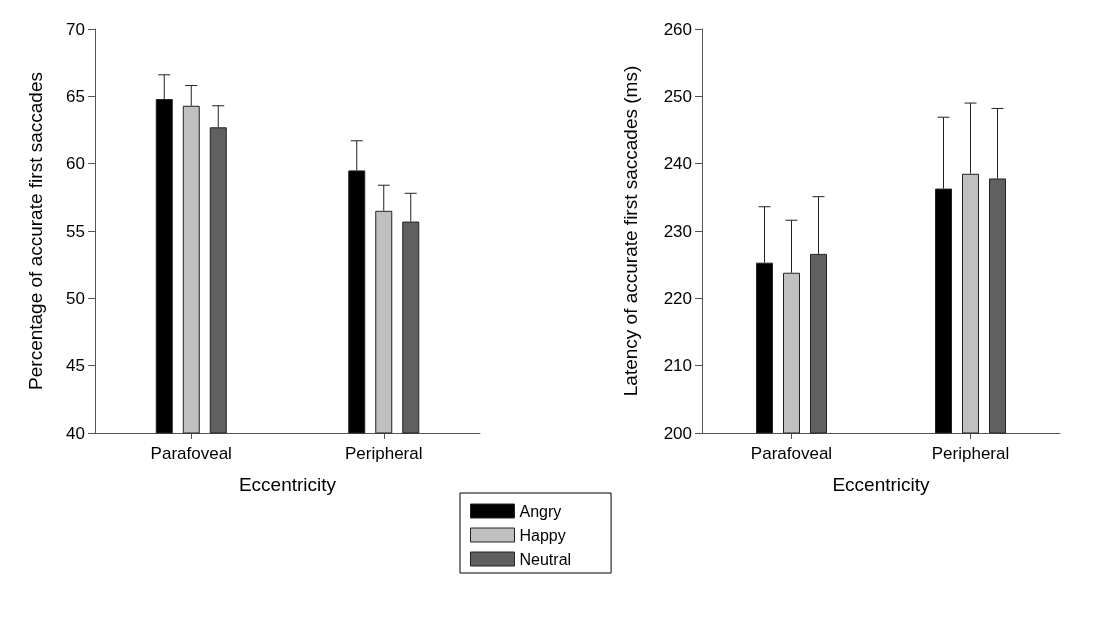  Describe the element at coordinates (545, 559) in the screenshot. I see `legend-label: Neutral` at that location.